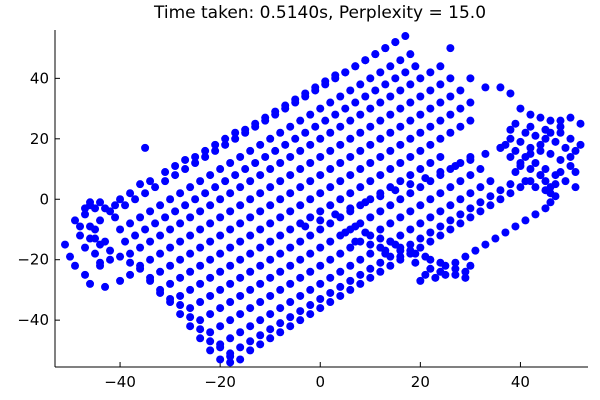 The width and height of the screenshot is (600, 400). I want to click on x-tick-label: 0, so click(320, 382).